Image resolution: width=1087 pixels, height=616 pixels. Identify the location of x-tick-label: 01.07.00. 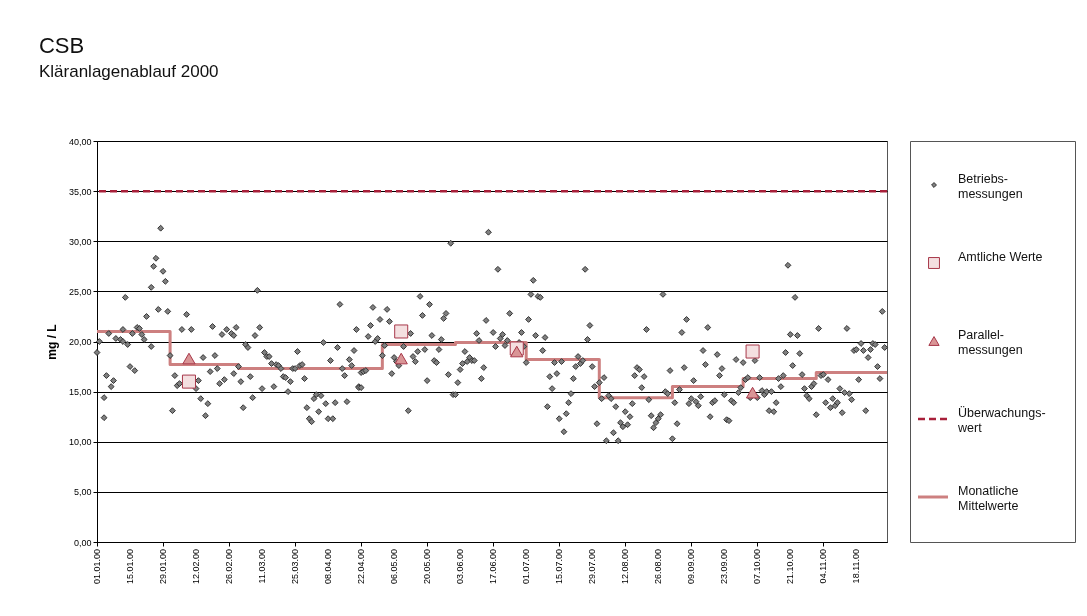
(526, 567).